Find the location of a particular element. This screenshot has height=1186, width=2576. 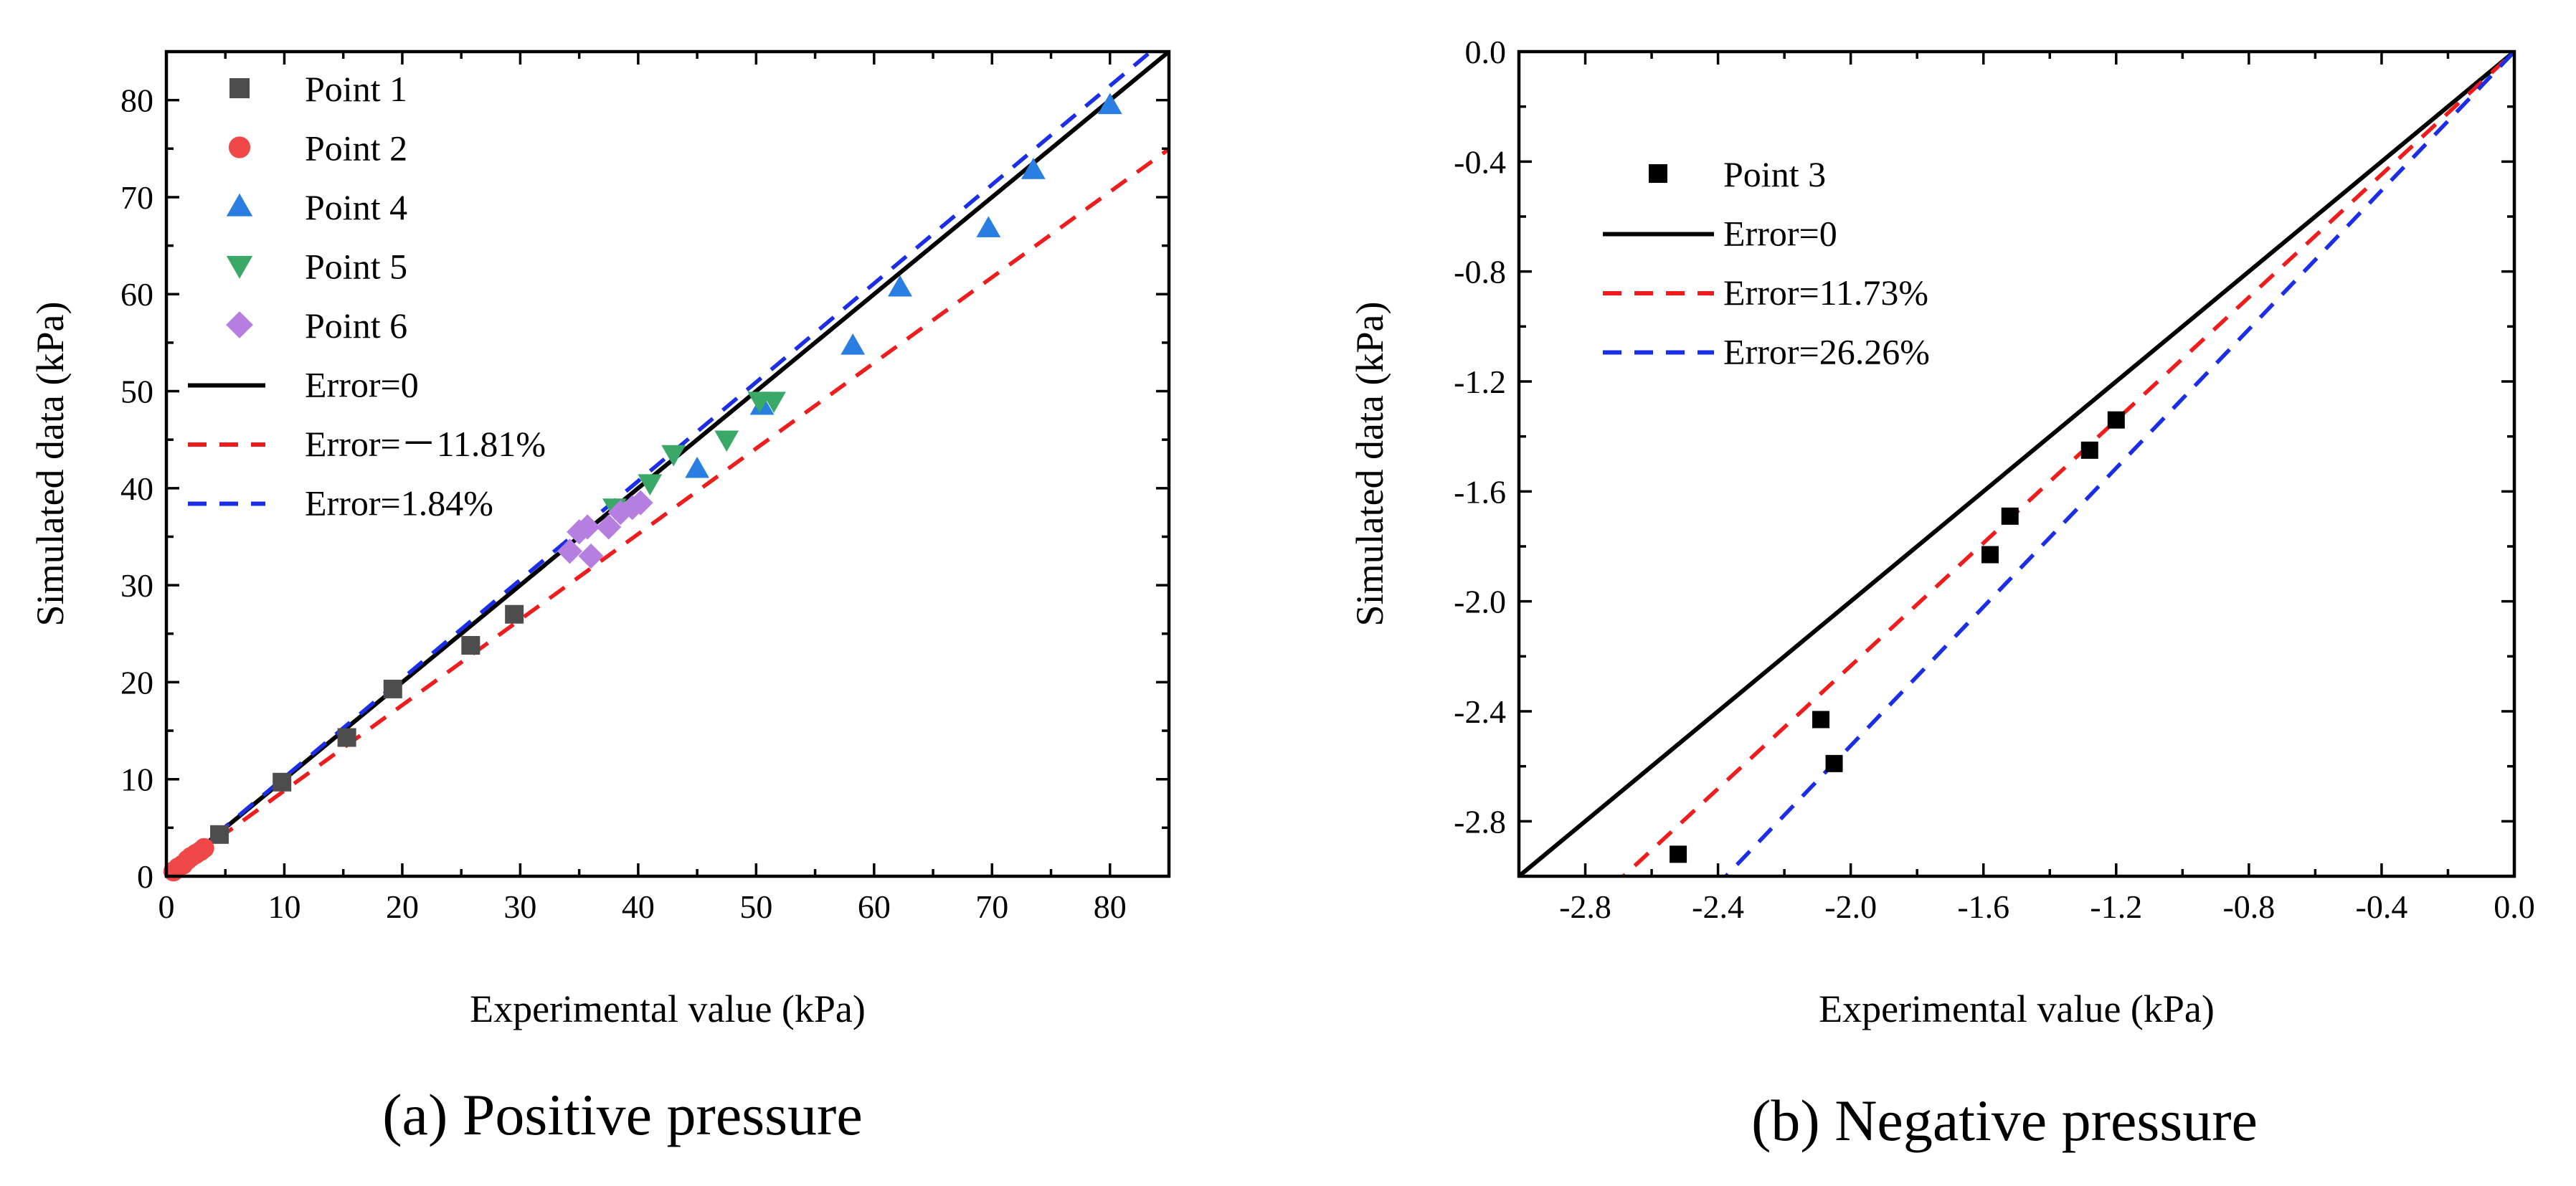

y-tick-label: 30 is located at coordinates (136, 585).